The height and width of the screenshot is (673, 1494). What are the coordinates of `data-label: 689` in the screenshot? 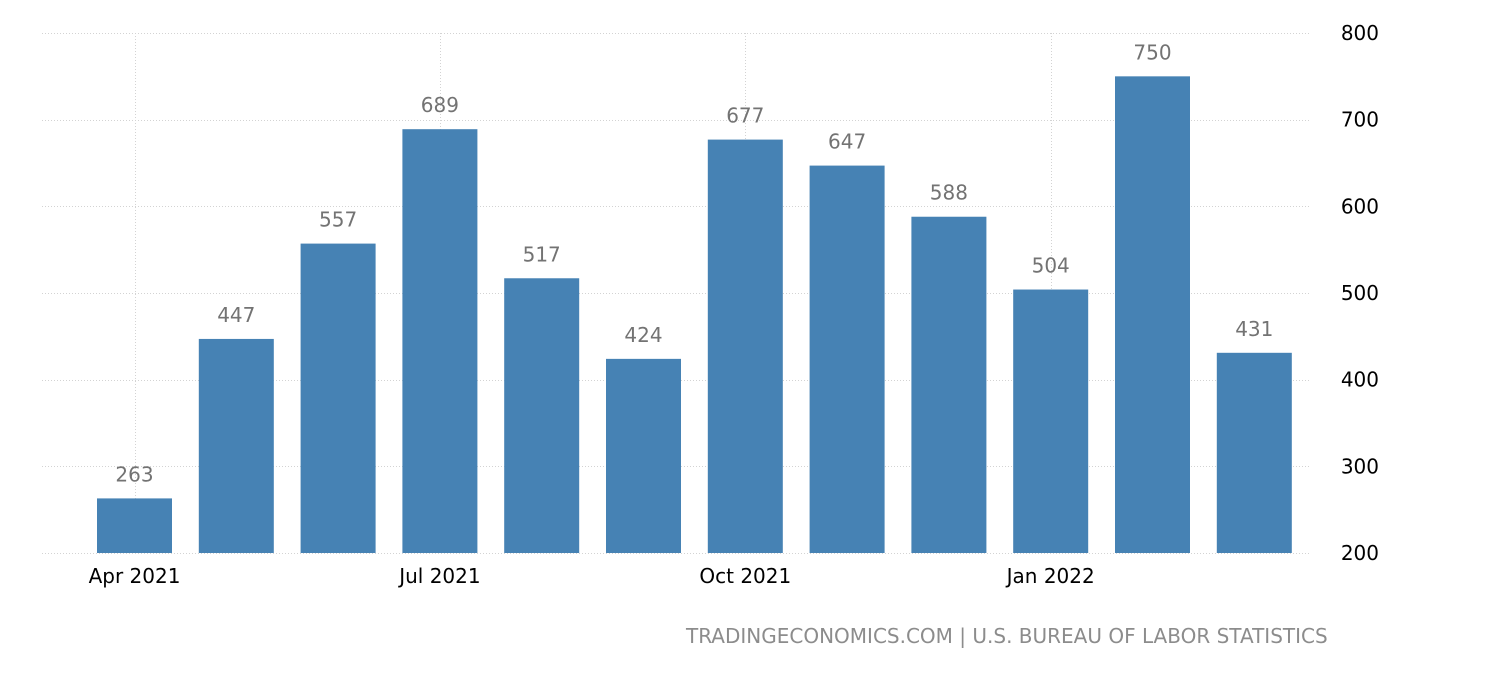 It's located at (440, 105).